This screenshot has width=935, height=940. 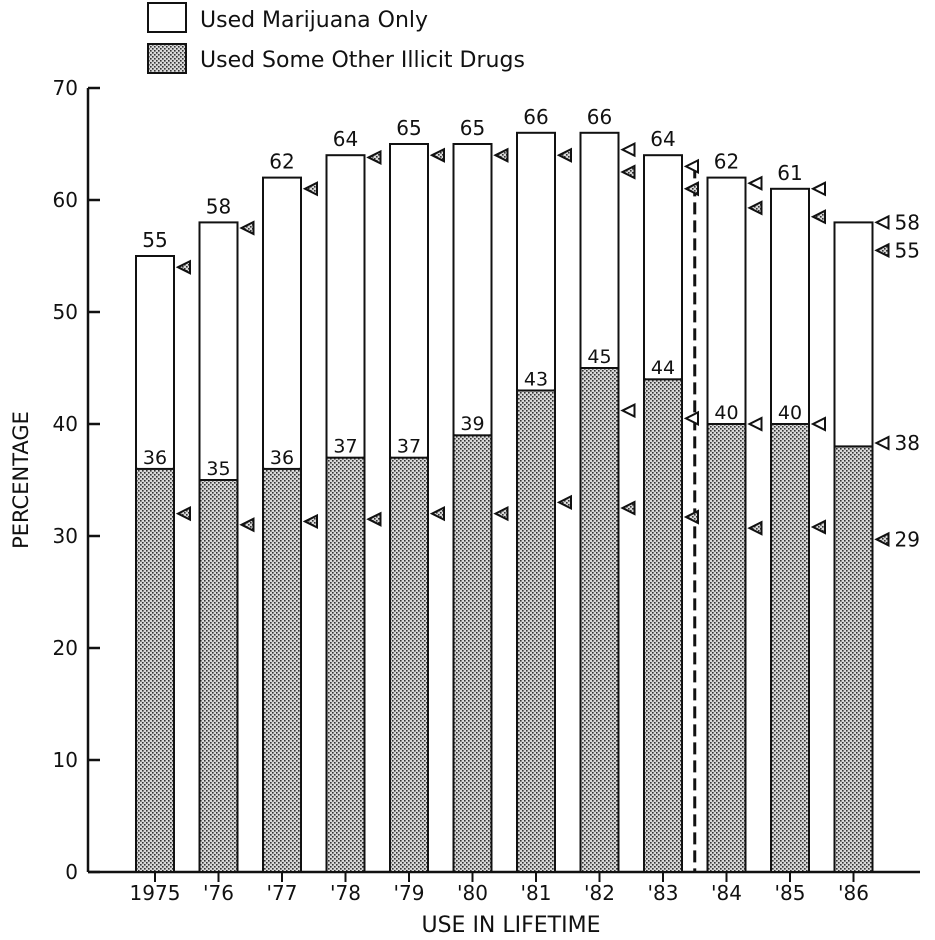 I want to click on y-tick-label: 60, so click(x=65, y=200).